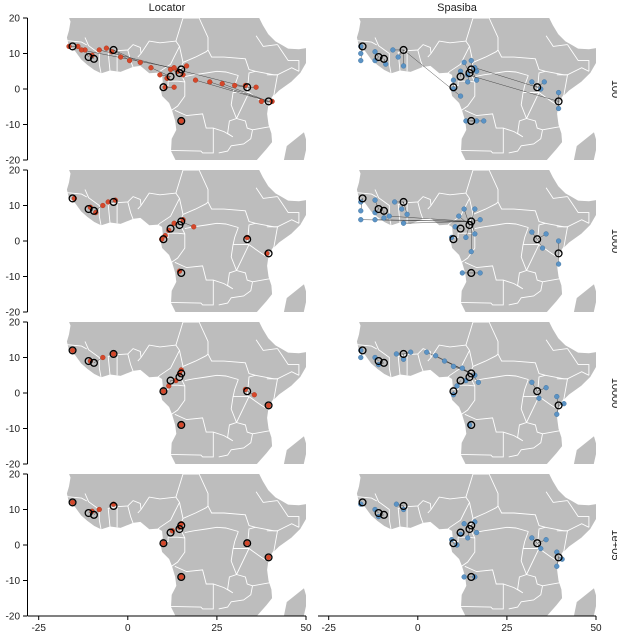 This screenshot has width=617, height=636. What do you see at coordinates (217, 628) in the screenshot?
I see `x-tick-label: 25` at bounding box center [217, 628].